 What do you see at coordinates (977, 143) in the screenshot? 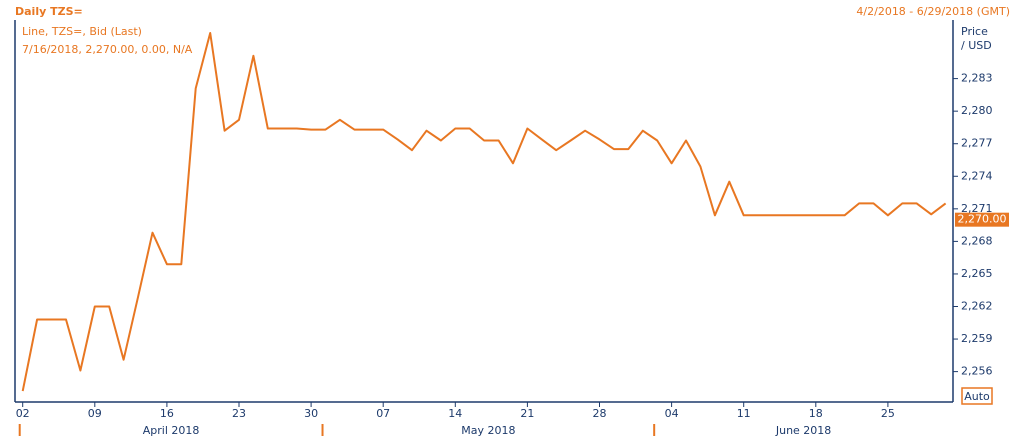
I see `y-tick-label: 2,277` at bounding box center [977, 143].